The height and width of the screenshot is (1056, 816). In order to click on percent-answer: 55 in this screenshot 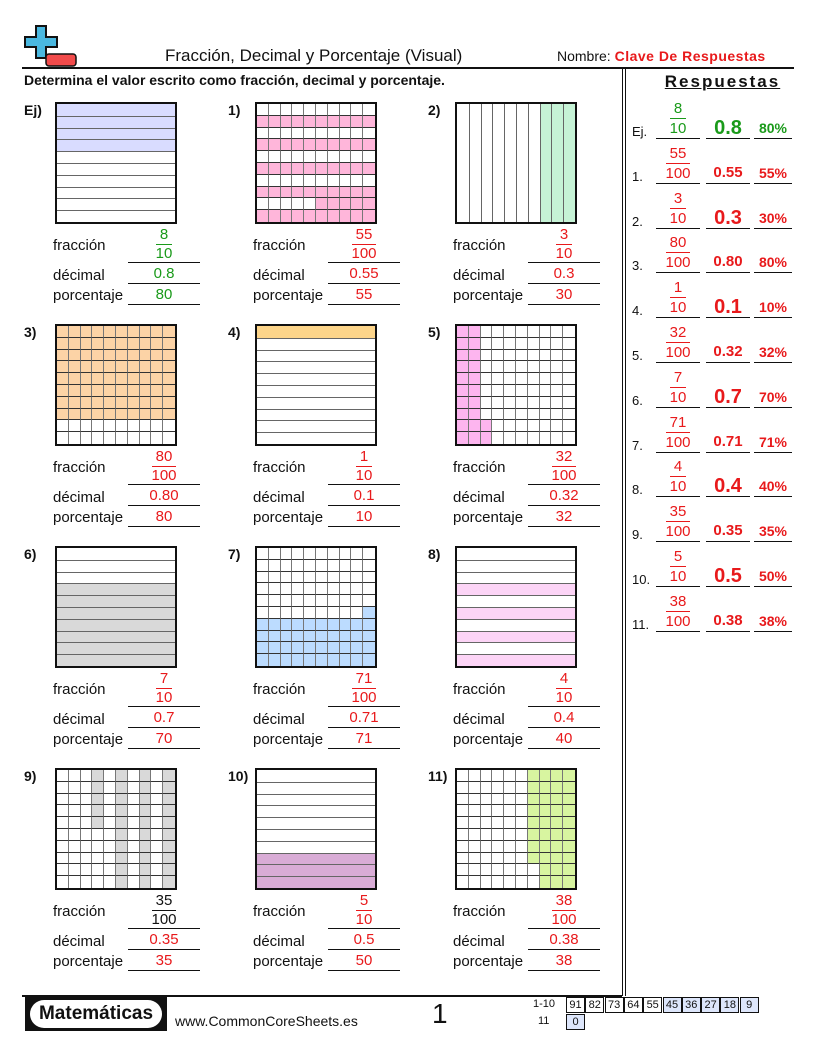, I will do `click(364, 295)`.